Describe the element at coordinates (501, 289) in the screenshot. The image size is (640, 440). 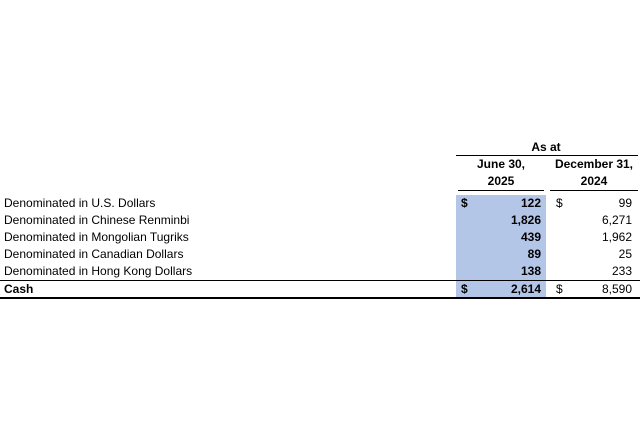
I see `highlight-total-cell` at that location.